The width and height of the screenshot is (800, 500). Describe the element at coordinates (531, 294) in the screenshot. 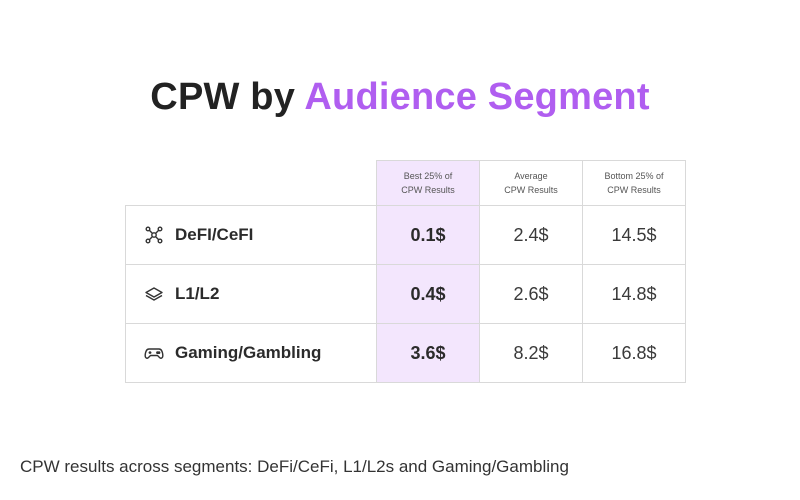

I see `average-value-cell: 2.6$` at that location.